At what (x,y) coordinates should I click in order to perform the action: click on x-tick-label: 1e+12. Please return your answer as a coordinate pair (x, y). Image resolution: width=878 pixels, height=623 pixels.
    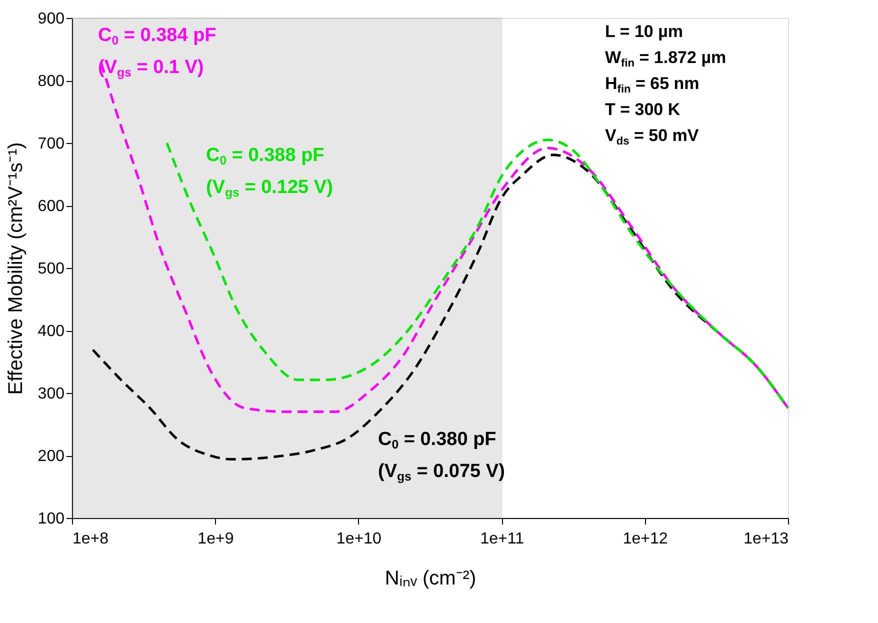
    Looking at the image, I should click on (645, 539).